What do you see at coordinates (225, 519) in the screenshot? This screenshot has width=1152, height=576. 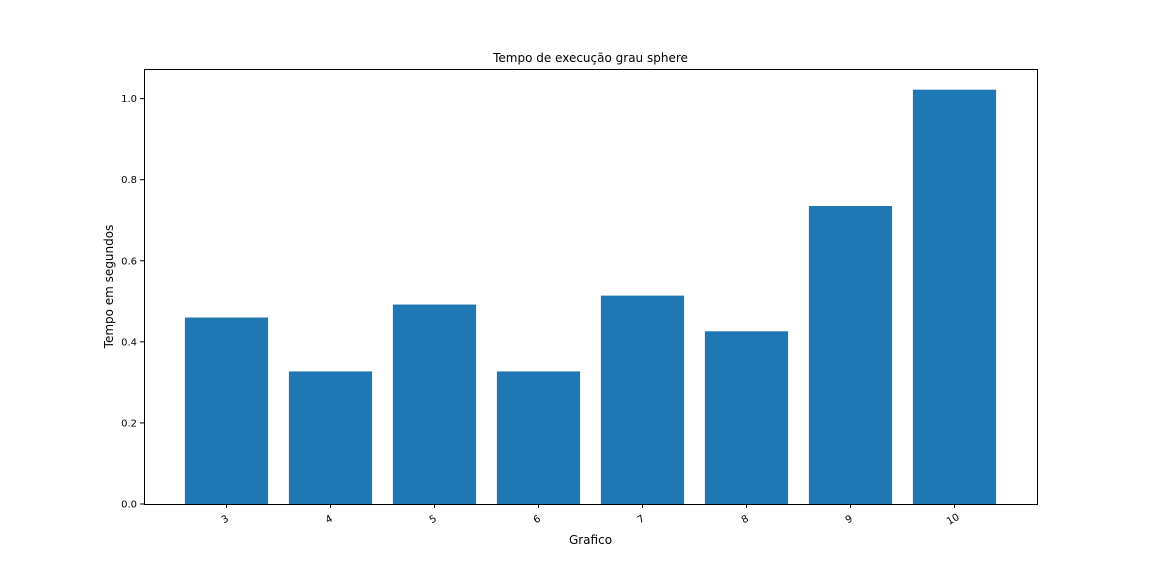 I see `x-tick-label: 3` at bounding box center [225, 519].